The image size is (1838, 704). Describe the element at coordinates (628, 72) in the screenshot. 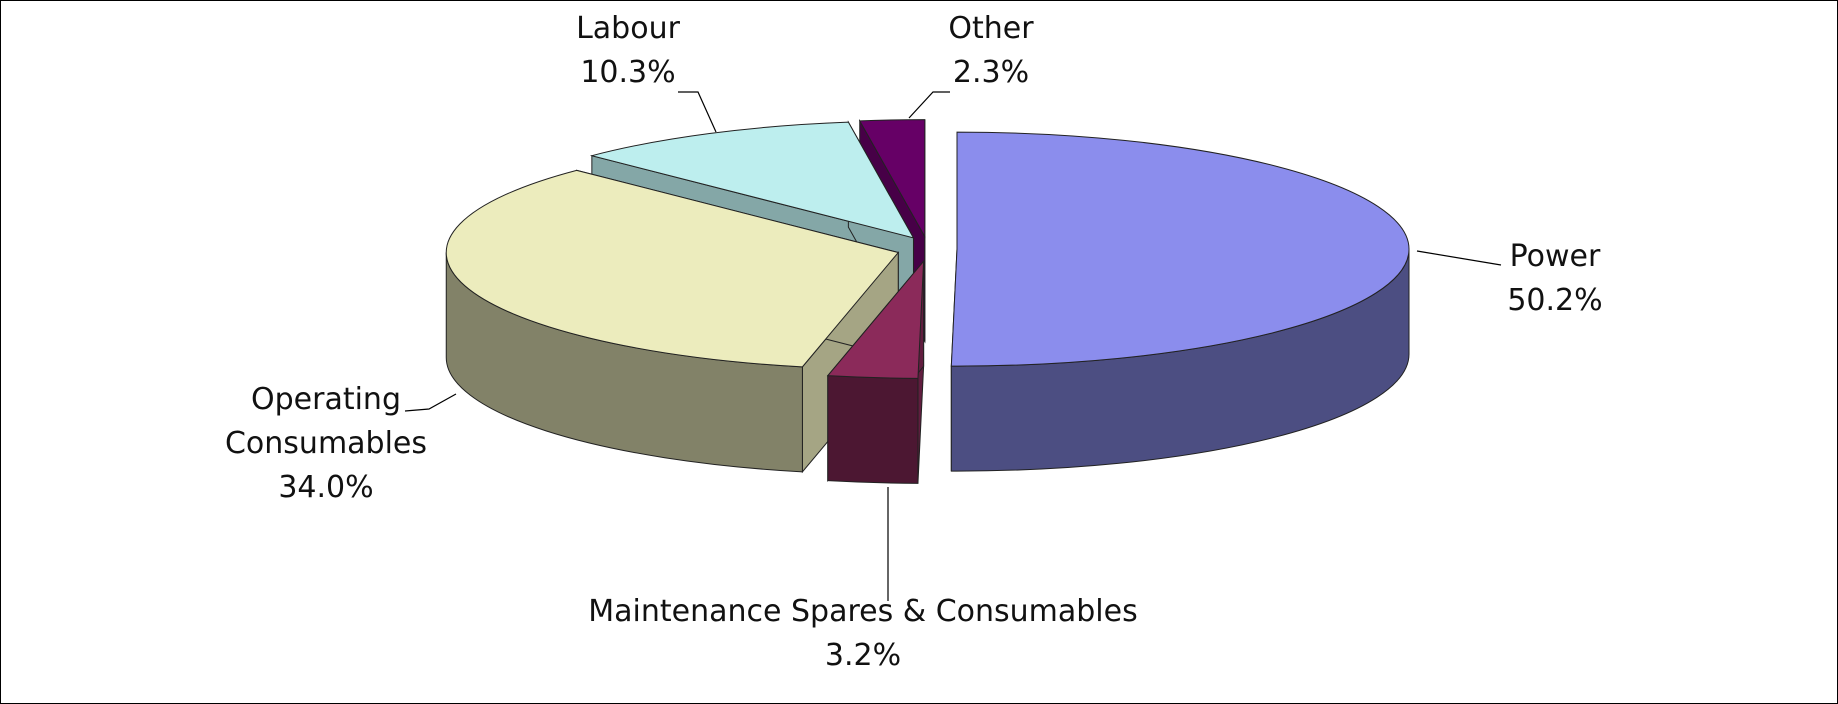

I see `value-label: 10.3%` at that location.